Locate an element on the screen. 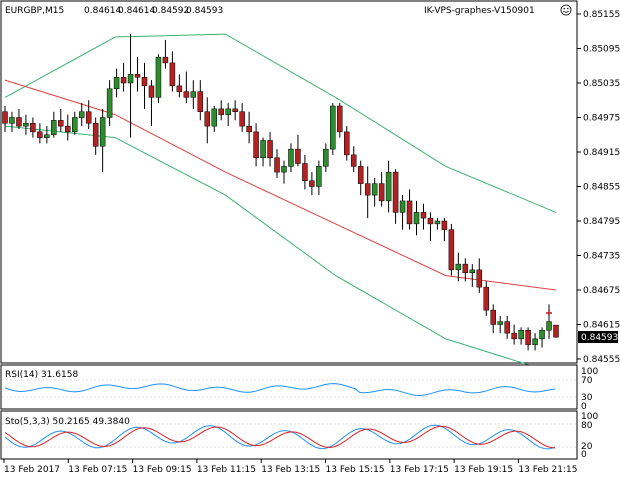 The height and width of the screenshot is (480, 620). rsi-plot is located at coordinates (289, 388).